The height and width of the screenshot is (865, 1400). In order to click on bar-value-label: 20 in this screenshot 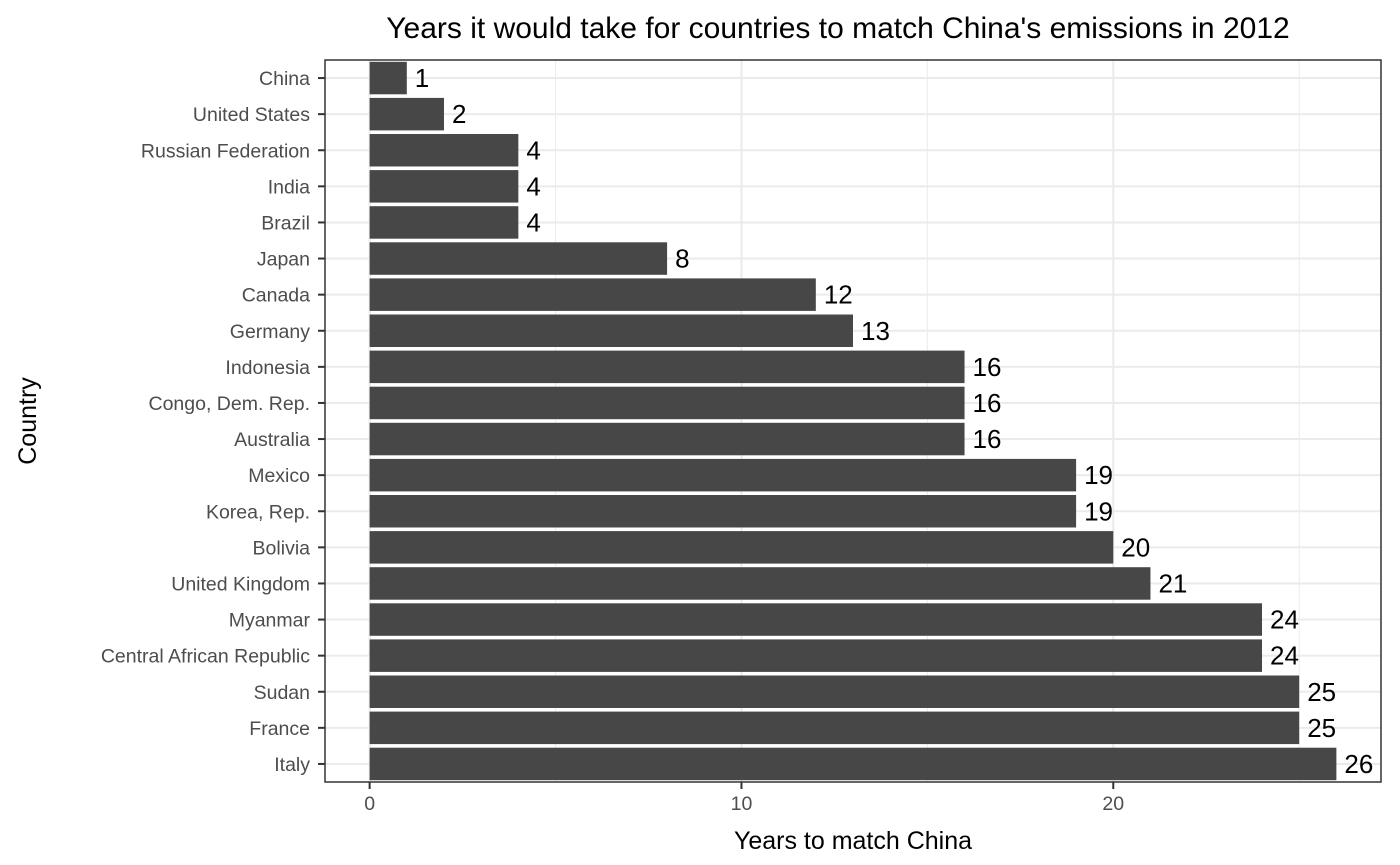, I will do `click(1135, 547)`.